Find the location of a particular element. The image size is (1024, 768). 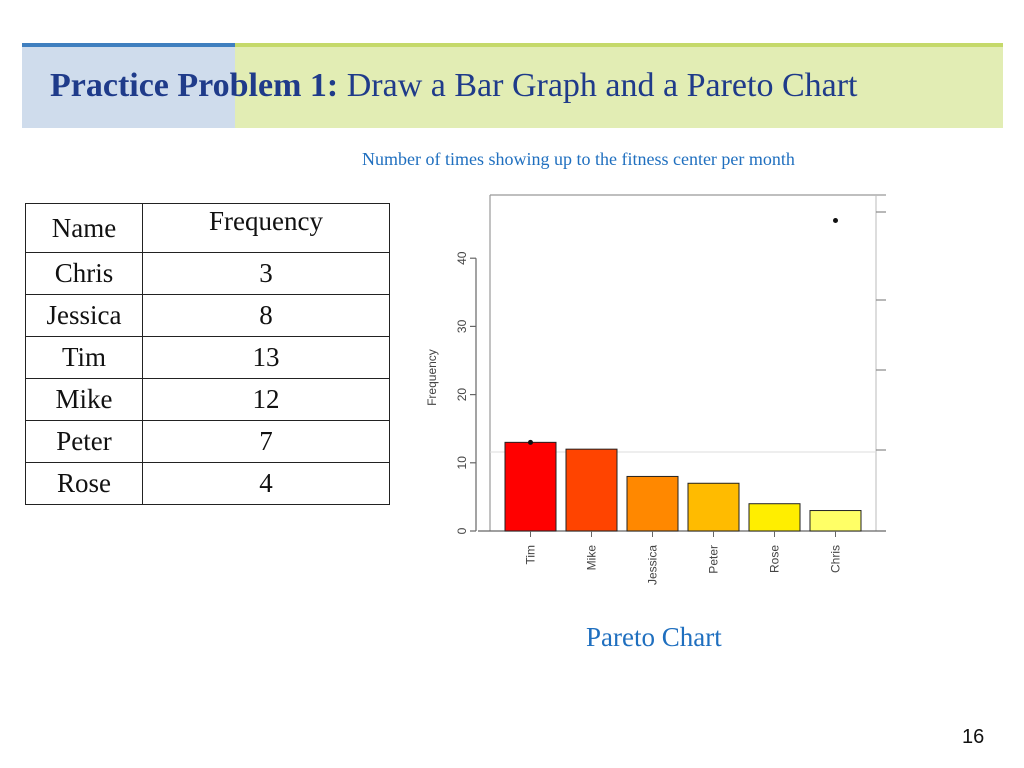

table-cell-name: Peter is located at coordinates (84, 441).